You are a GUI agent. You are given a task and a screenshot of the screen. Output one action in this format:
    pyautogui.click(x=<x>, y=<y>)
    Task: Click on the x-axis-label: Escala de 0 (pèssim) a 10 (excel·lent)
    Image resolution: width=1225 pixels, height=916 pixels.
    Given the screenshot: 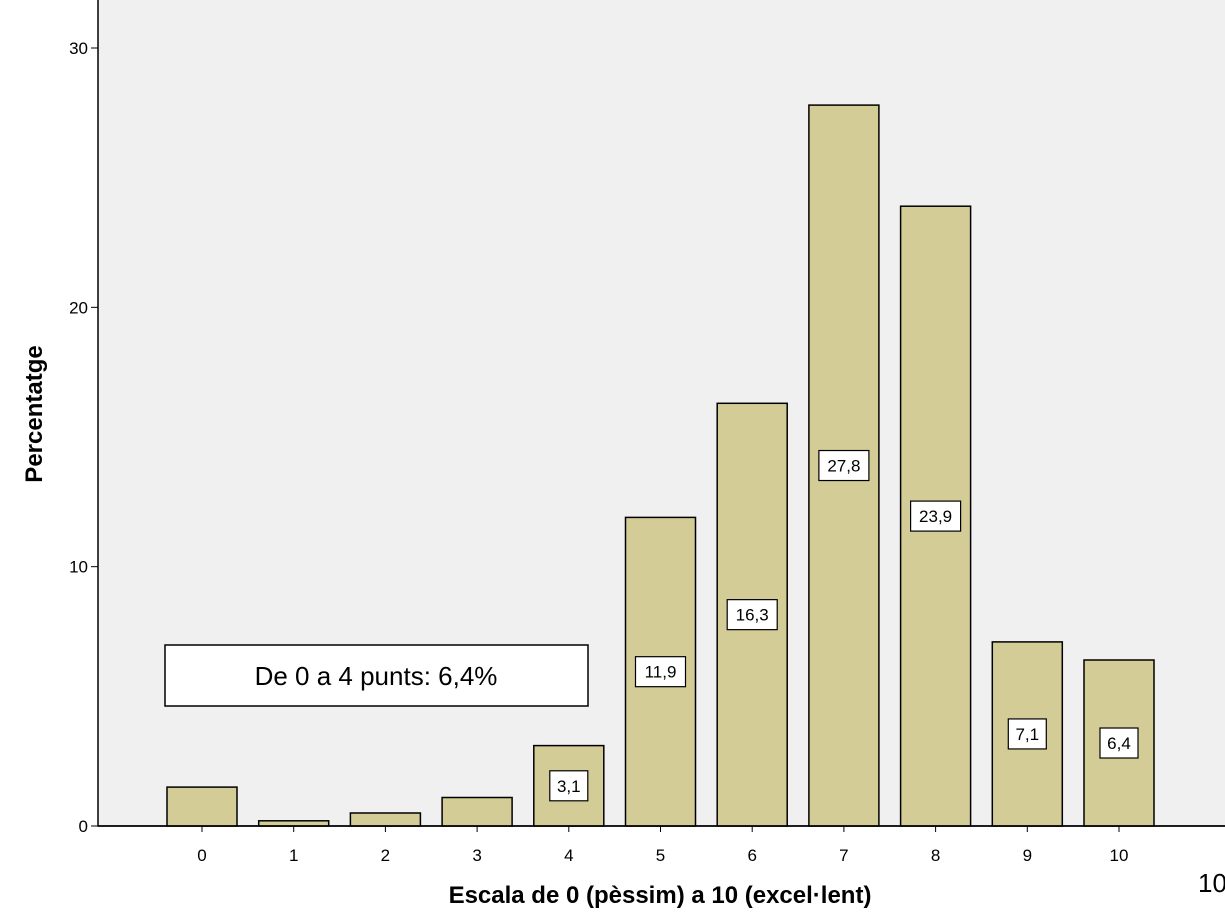 What is the action you would take?
    pyautogui.click(x=660, y=895)
    